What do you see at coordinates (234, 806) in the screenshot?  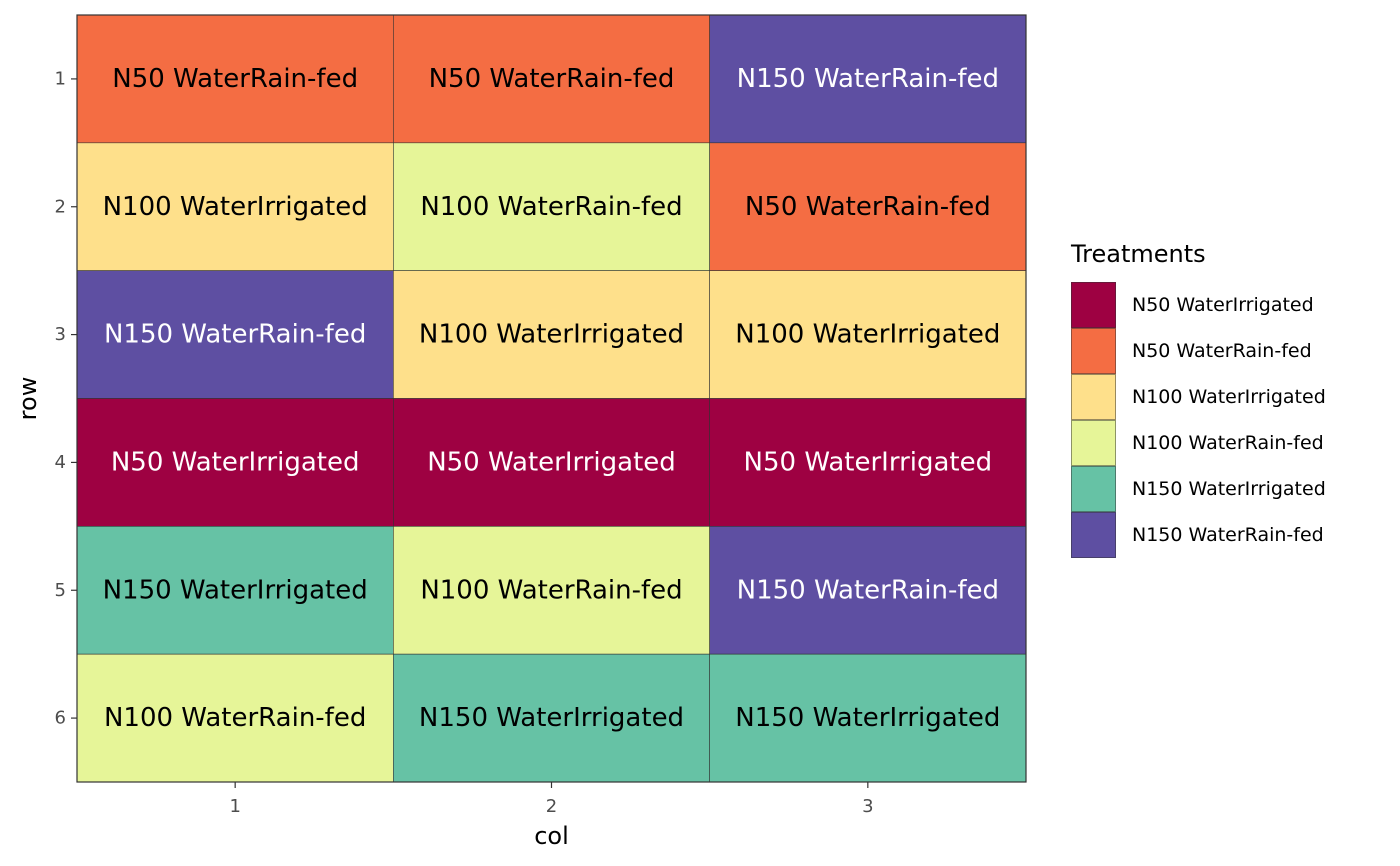 I see `x-tick-label: 1` at bounding box center [234, 806].